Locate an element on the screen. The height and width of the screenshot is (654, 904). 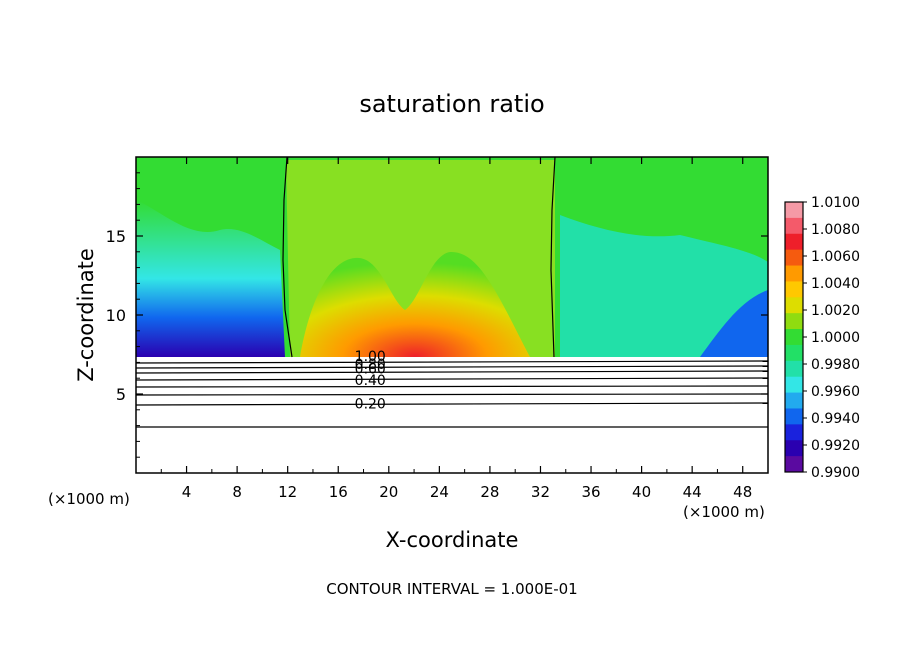
x-tick-label: 8 is located at coordinates (237, 492).